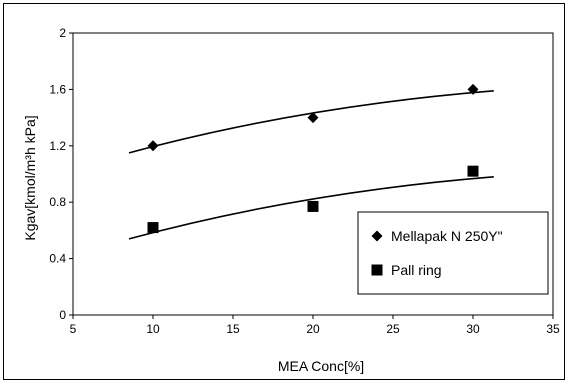  I want to click on y-tick-label: 1.6, so click(57, 89).